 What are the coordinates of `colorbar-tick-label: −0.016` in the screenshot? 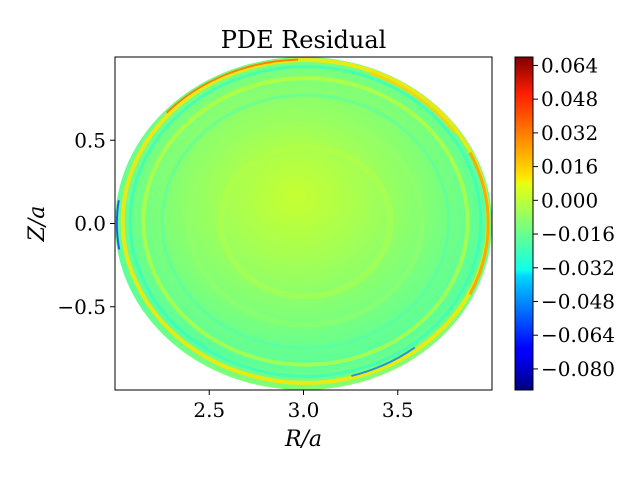 It's located at (578, 234).